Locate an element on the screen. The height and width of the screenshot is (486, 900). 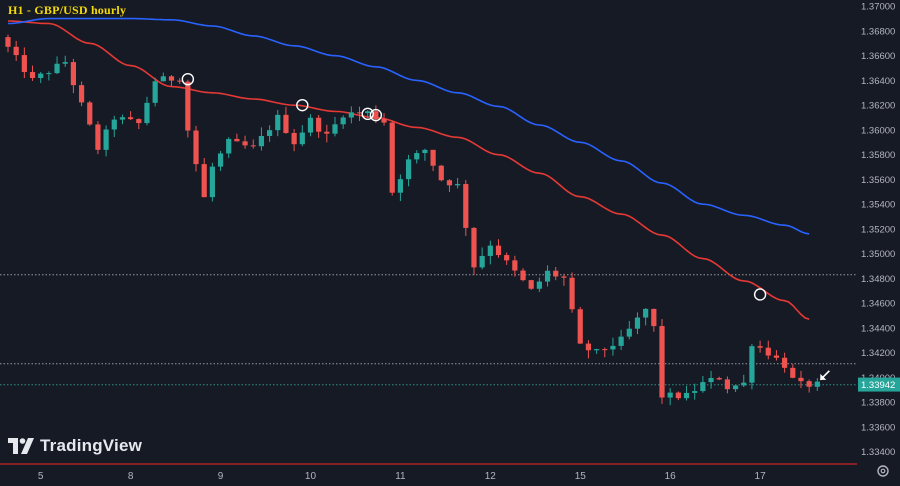
arrow-icon is located at coordinates (824, 375).